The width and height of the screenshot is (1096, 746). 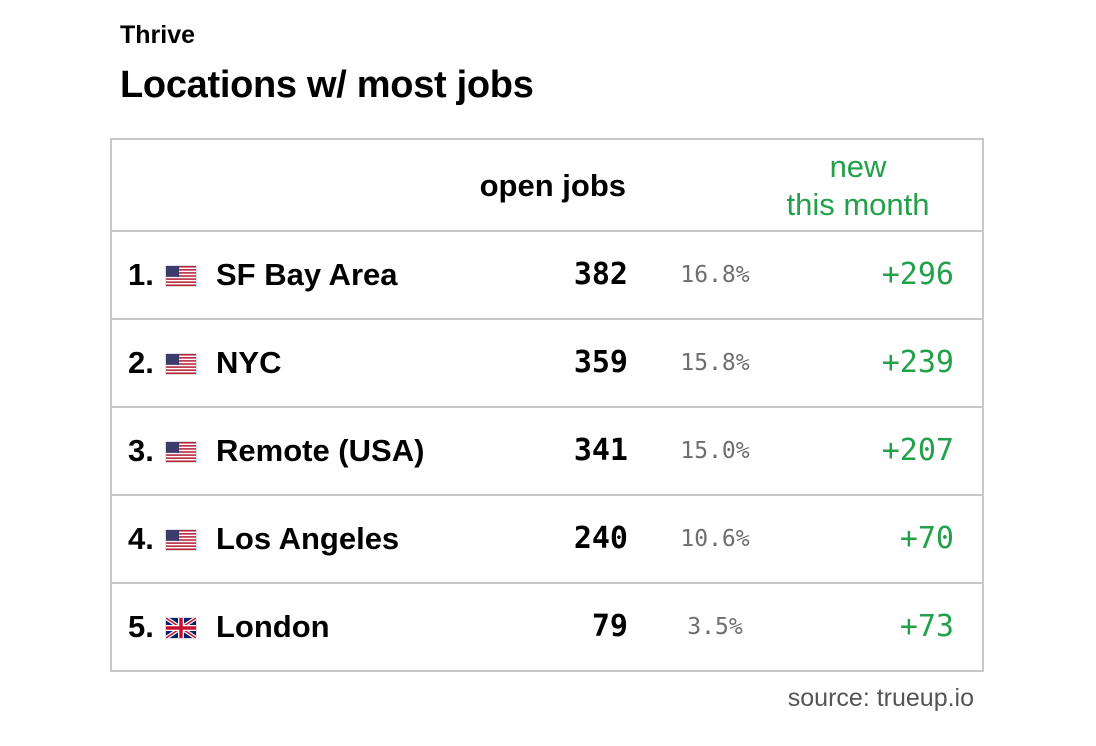 I want to click on jobs-share: 10.6%, so click(x=715, y=539).